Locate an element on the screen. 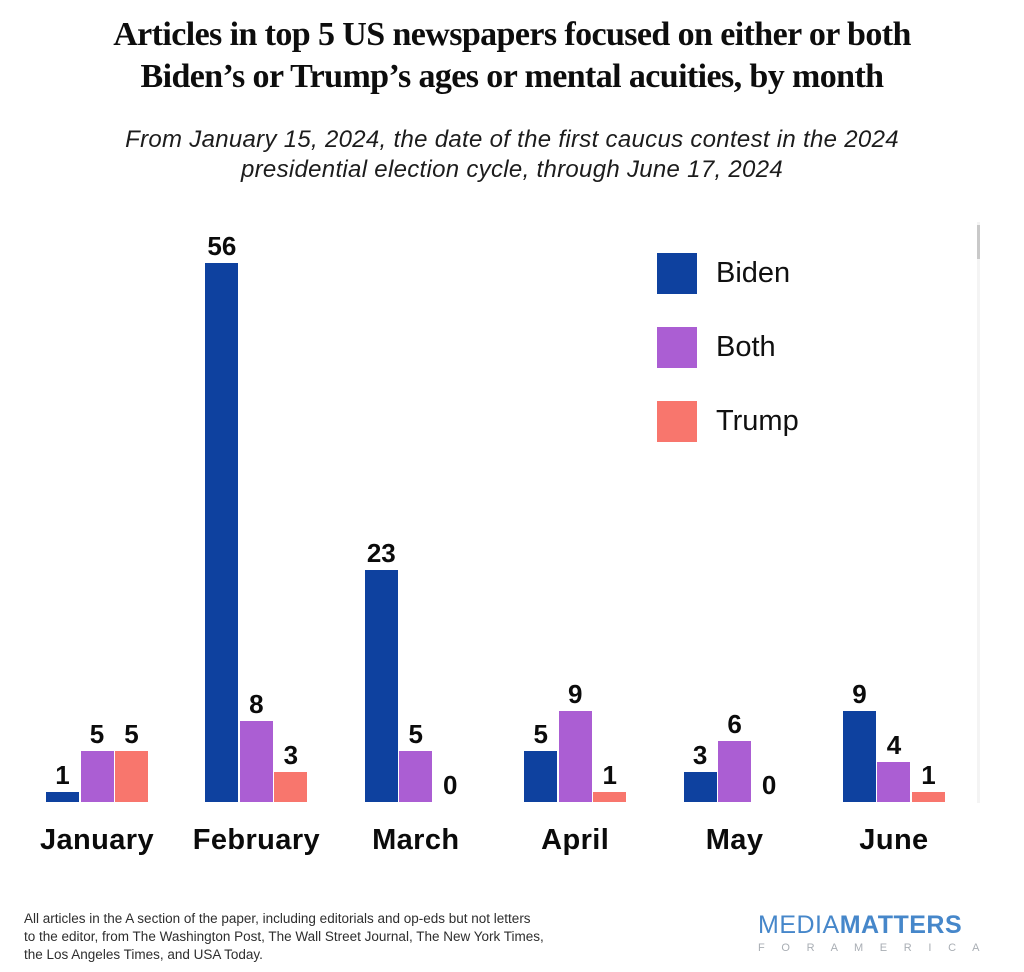 This screenshot has height=972, width=1024. month-group-march: 23 5 0 March is located at coordinates (415, 544).